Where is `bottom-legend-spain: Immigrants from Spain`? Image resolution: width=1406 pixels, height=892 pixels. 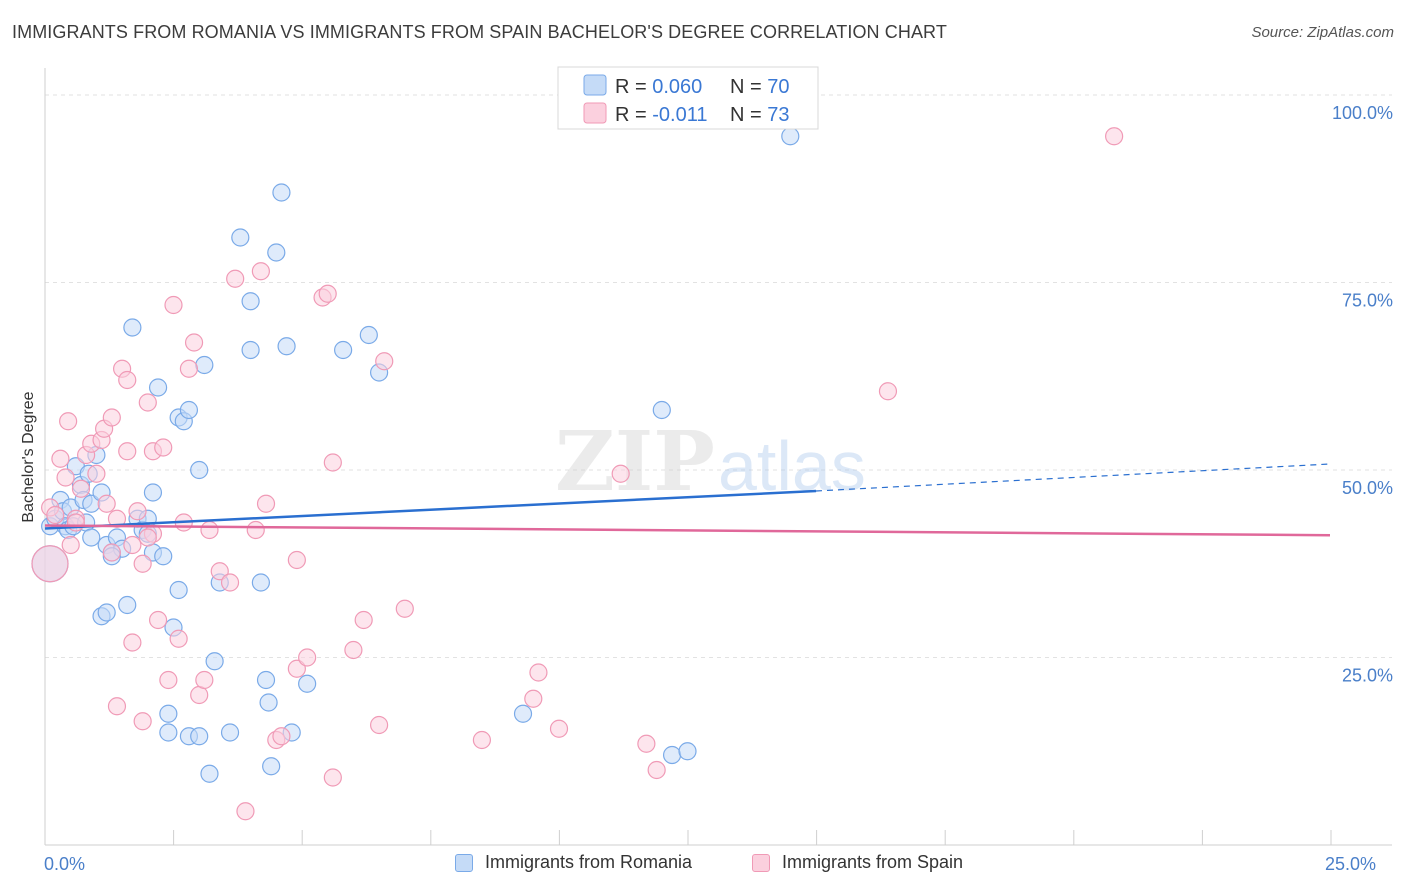
bottom-legend-spain: Immigrants from Spain is located at coordinates (857, 862).